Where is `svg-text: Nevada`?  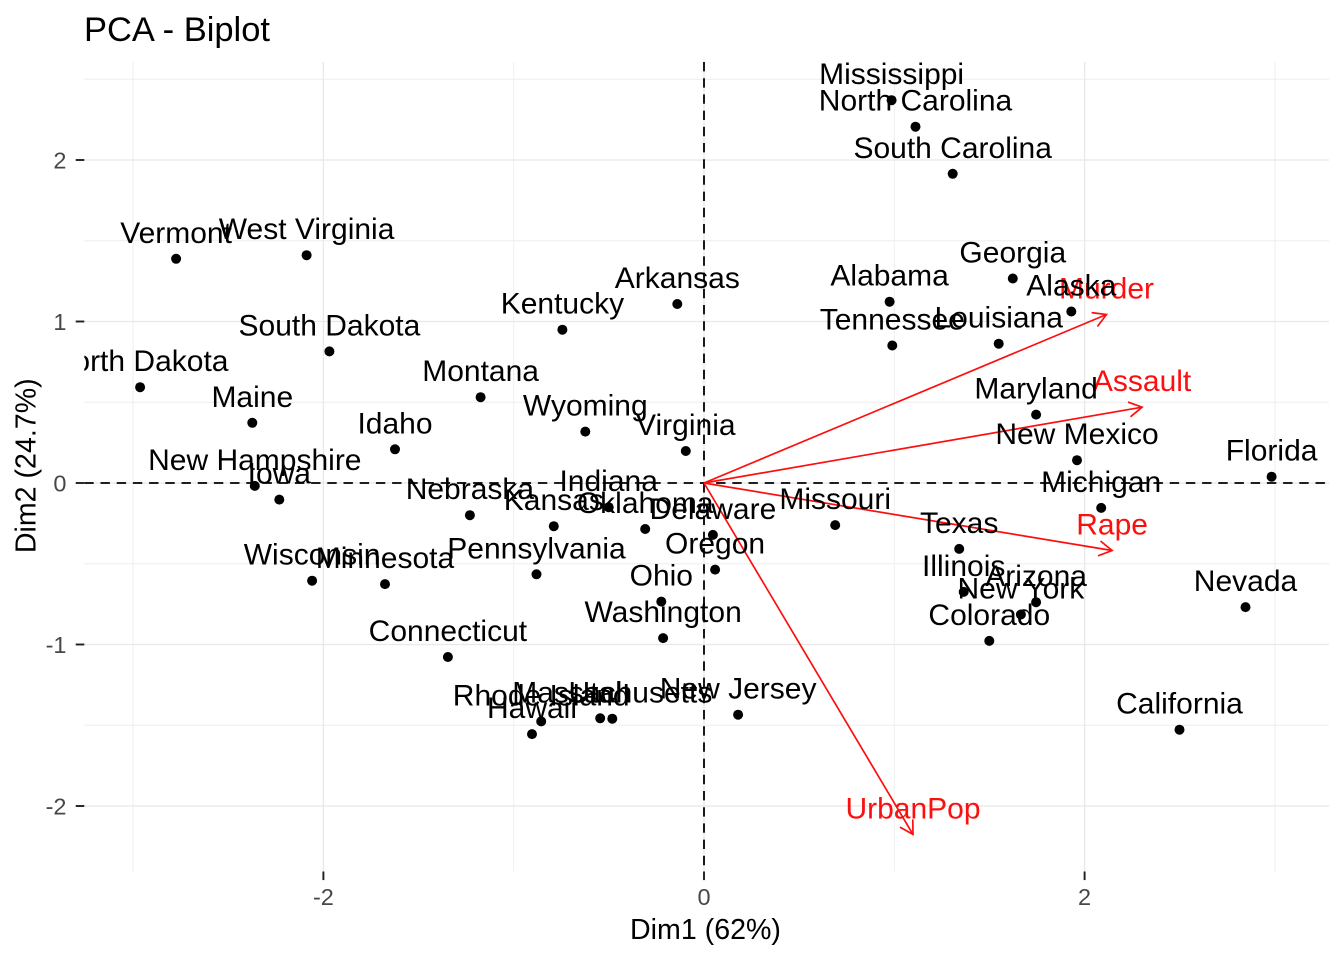 svg-text: Nevada is located at coordinates (1246, 581).